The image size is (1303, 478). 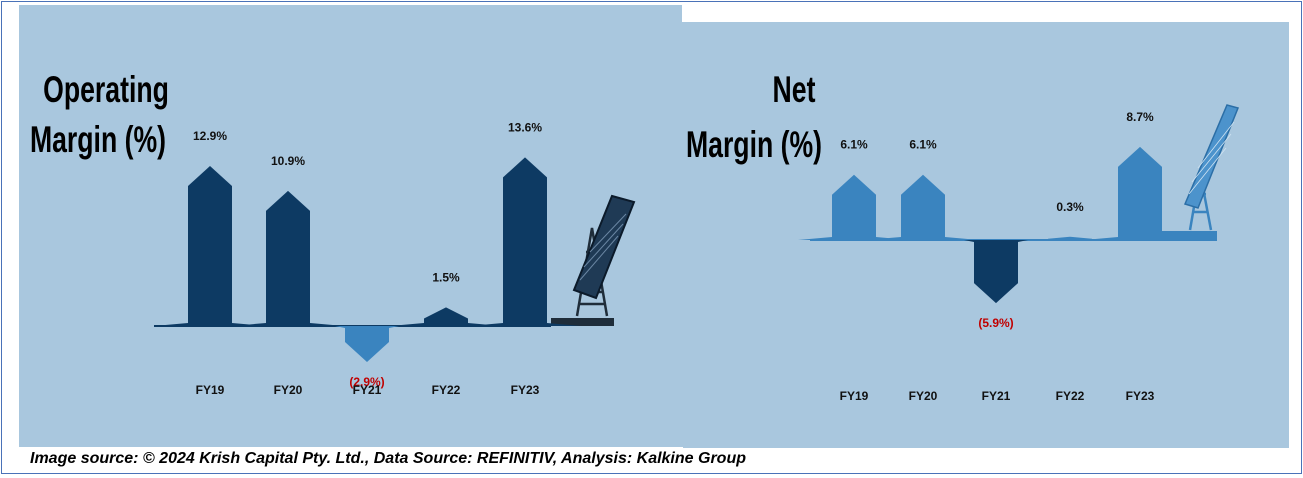 I want to click on net-margin-bar-fy19, so click(x=854, y=207).